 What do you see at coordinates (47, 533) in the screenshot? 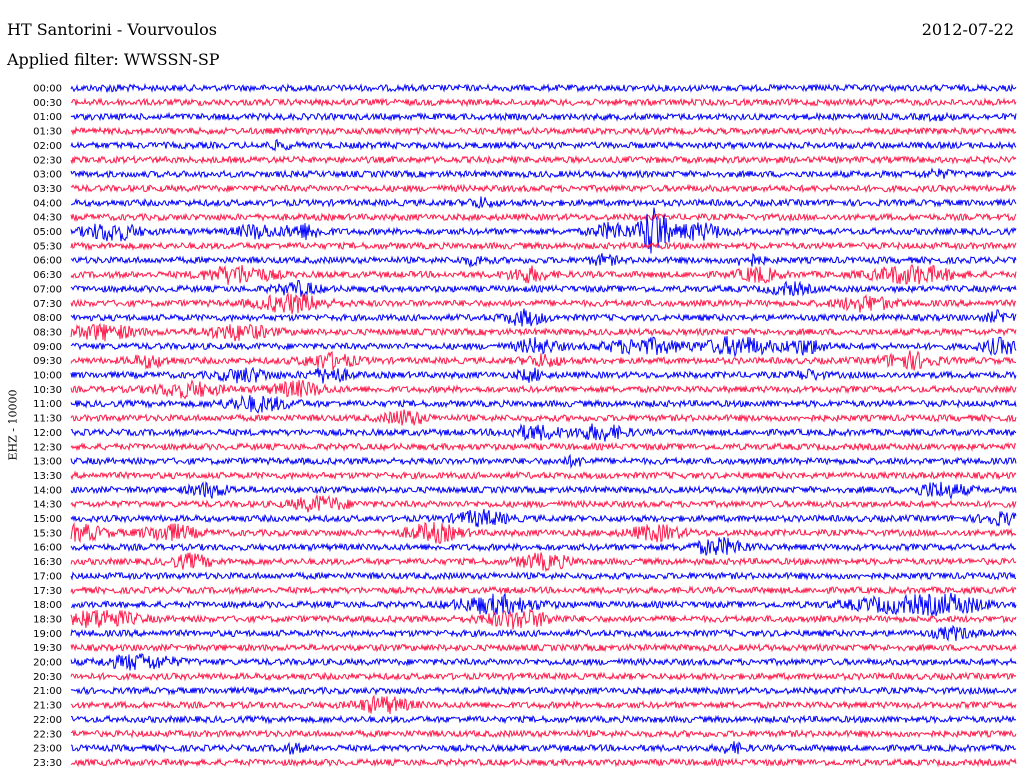
I see `time-tick-label: 15:30` at bounding box center [47, 533].